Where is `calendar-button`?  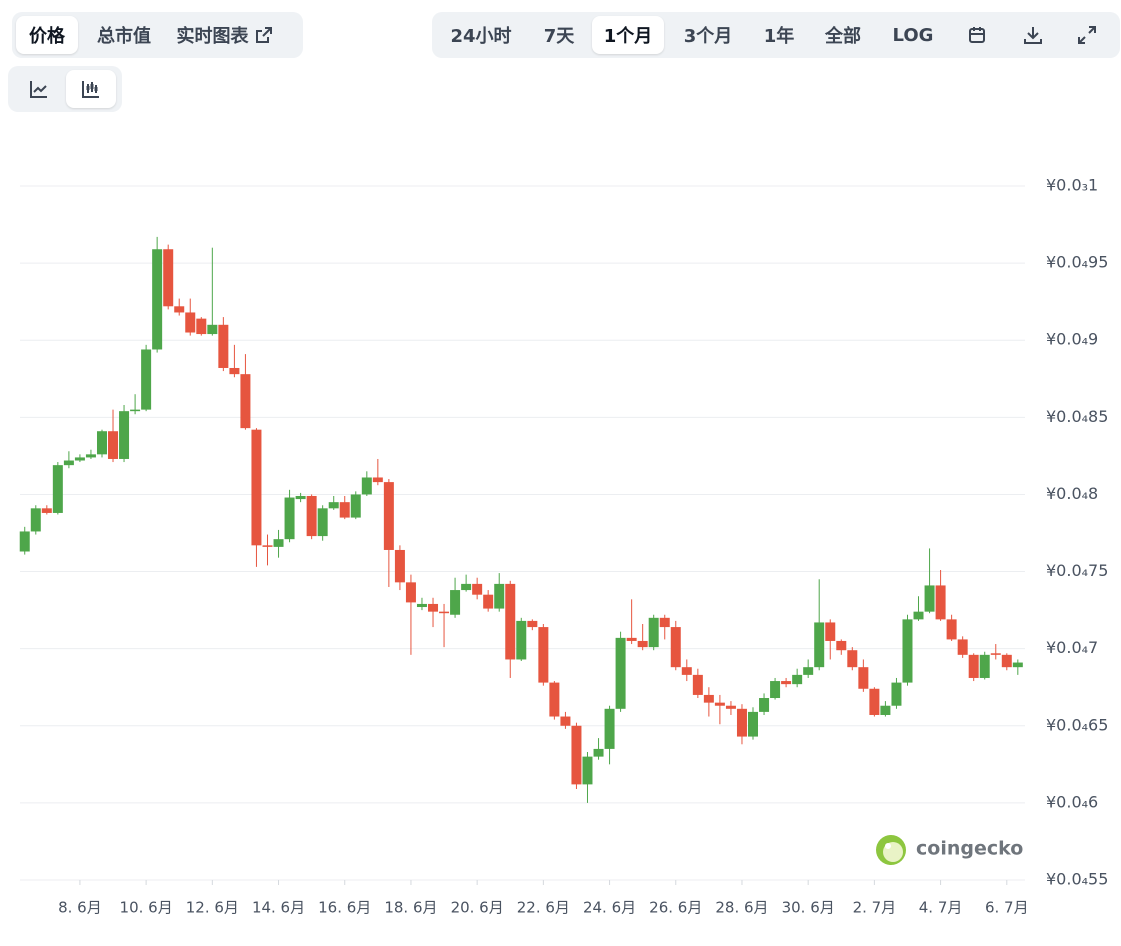
calendar-button is located at coordinates (977, 35).